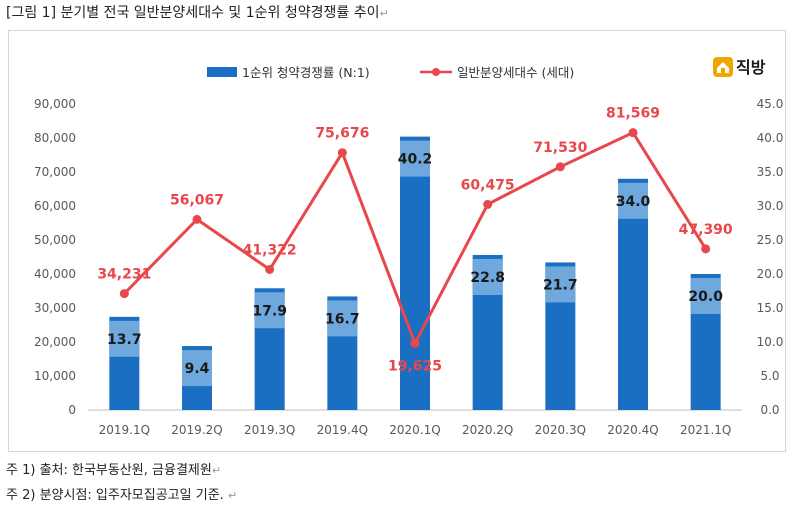  Describe the element at coordinates (124, 430) in the screenshot. I see `x-tick-label: 2019.1Q` at that location.